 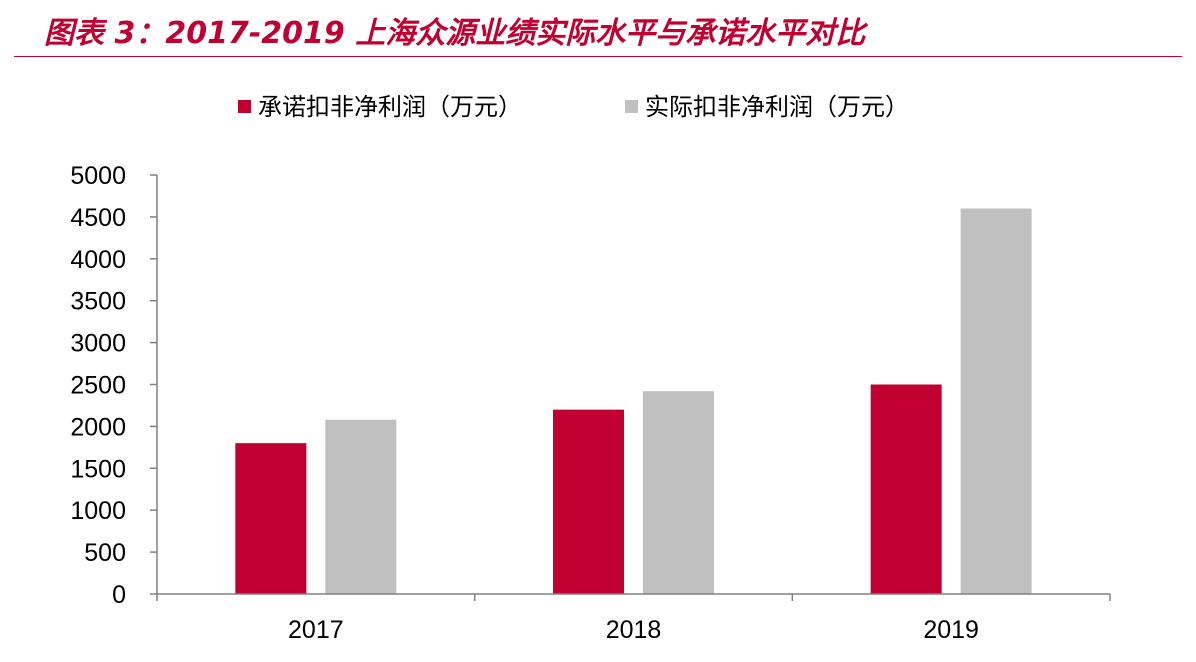 What do you see at coordinates (678, 492) in the screenshot?
I see `bar-actual-2018` at bounding box center [678, 492].